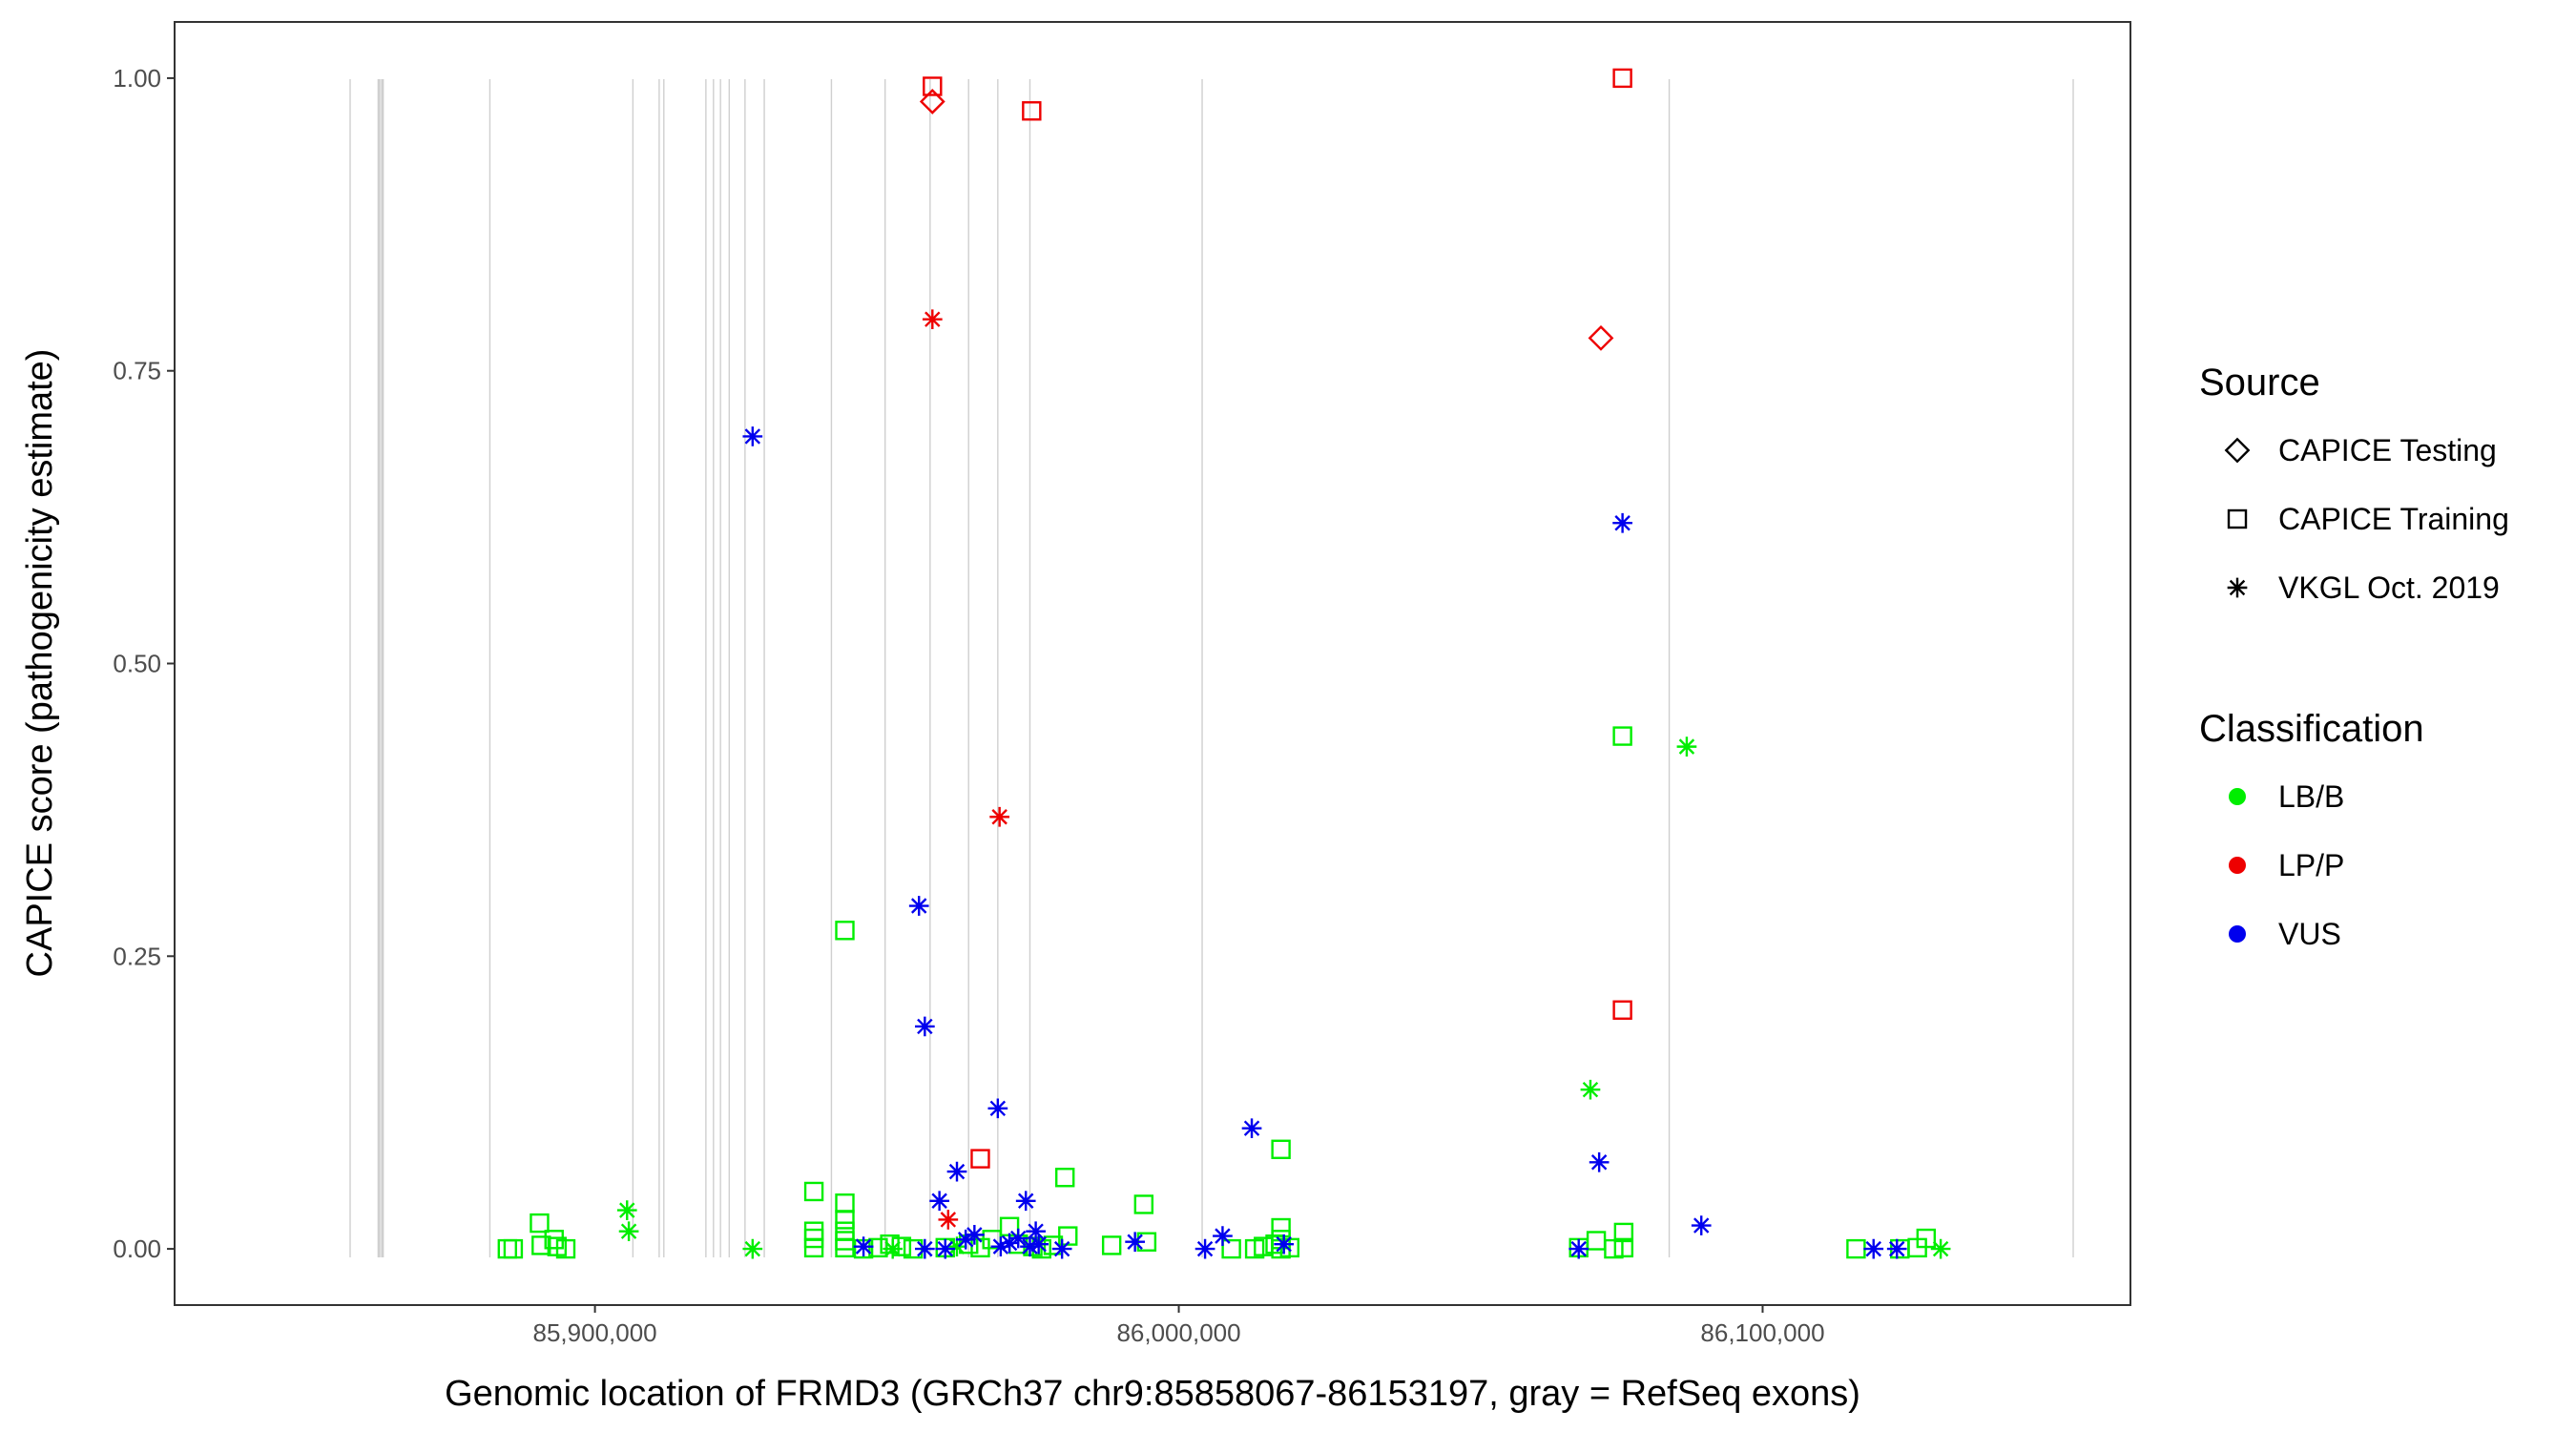  What do you see at coordinates (137, 664) in the screenshot?
I see `y-tick-label: 0.50` at bounding box center [137, 664].